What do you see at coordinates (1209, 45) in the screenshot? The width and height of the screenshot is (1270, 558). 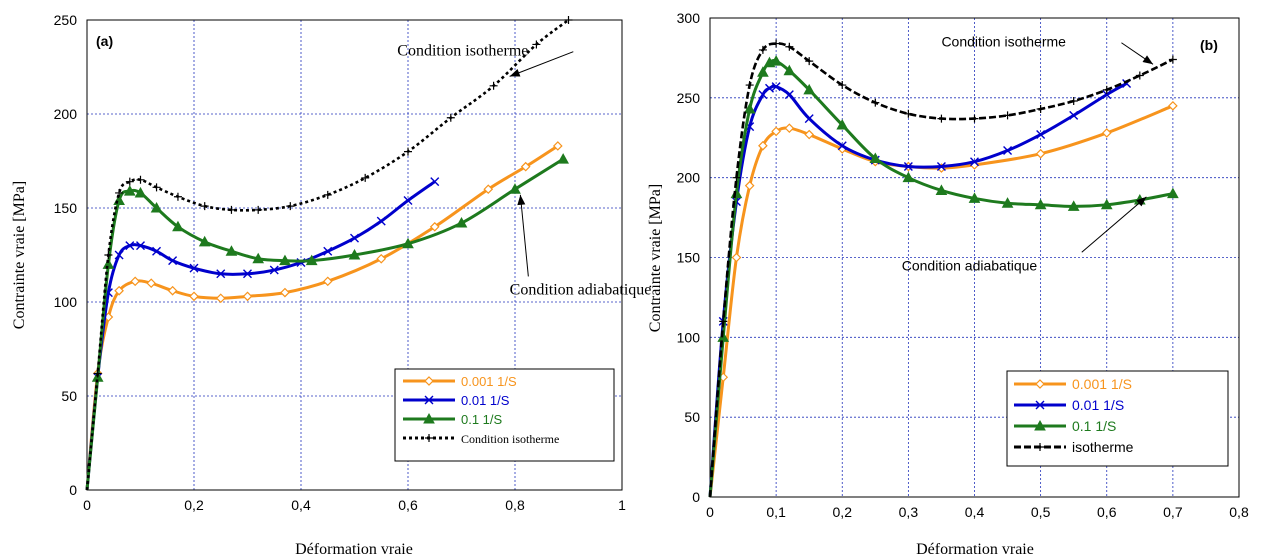 I see `panel-label-b: (b)` at bounding box center [1209, 45].